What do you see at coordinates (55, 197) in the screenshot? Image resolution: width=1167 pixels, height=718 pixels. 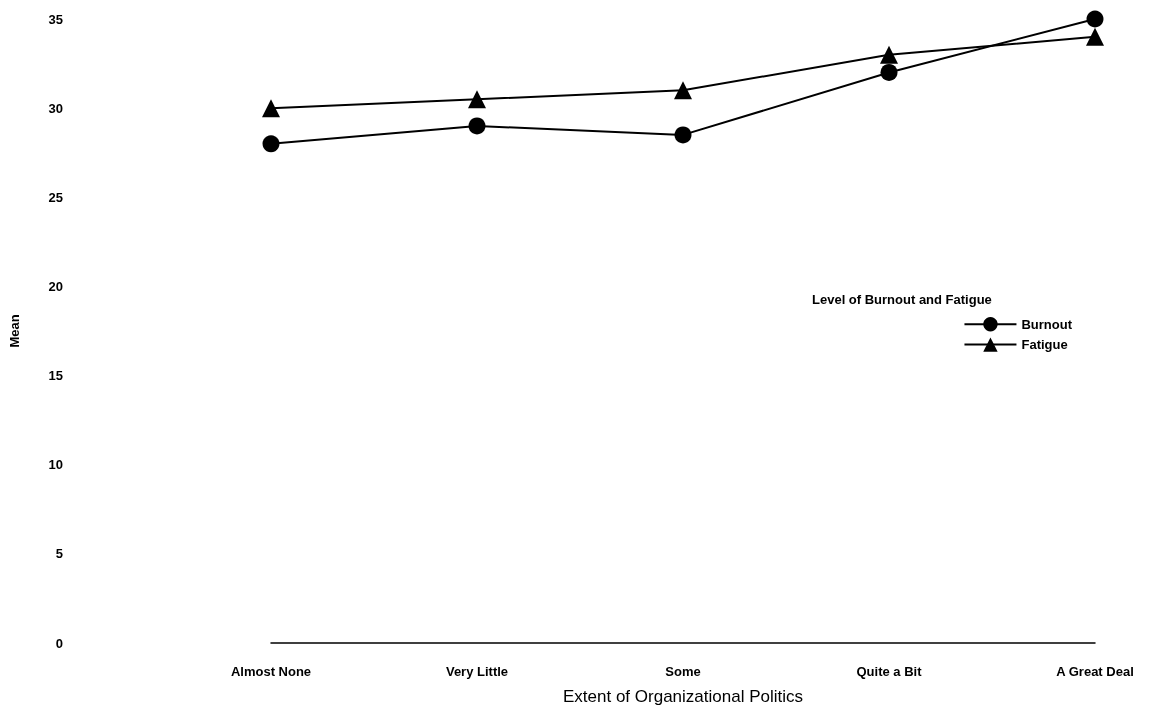 I see `y-tick-label: 25` at bounding box center [55, 197].